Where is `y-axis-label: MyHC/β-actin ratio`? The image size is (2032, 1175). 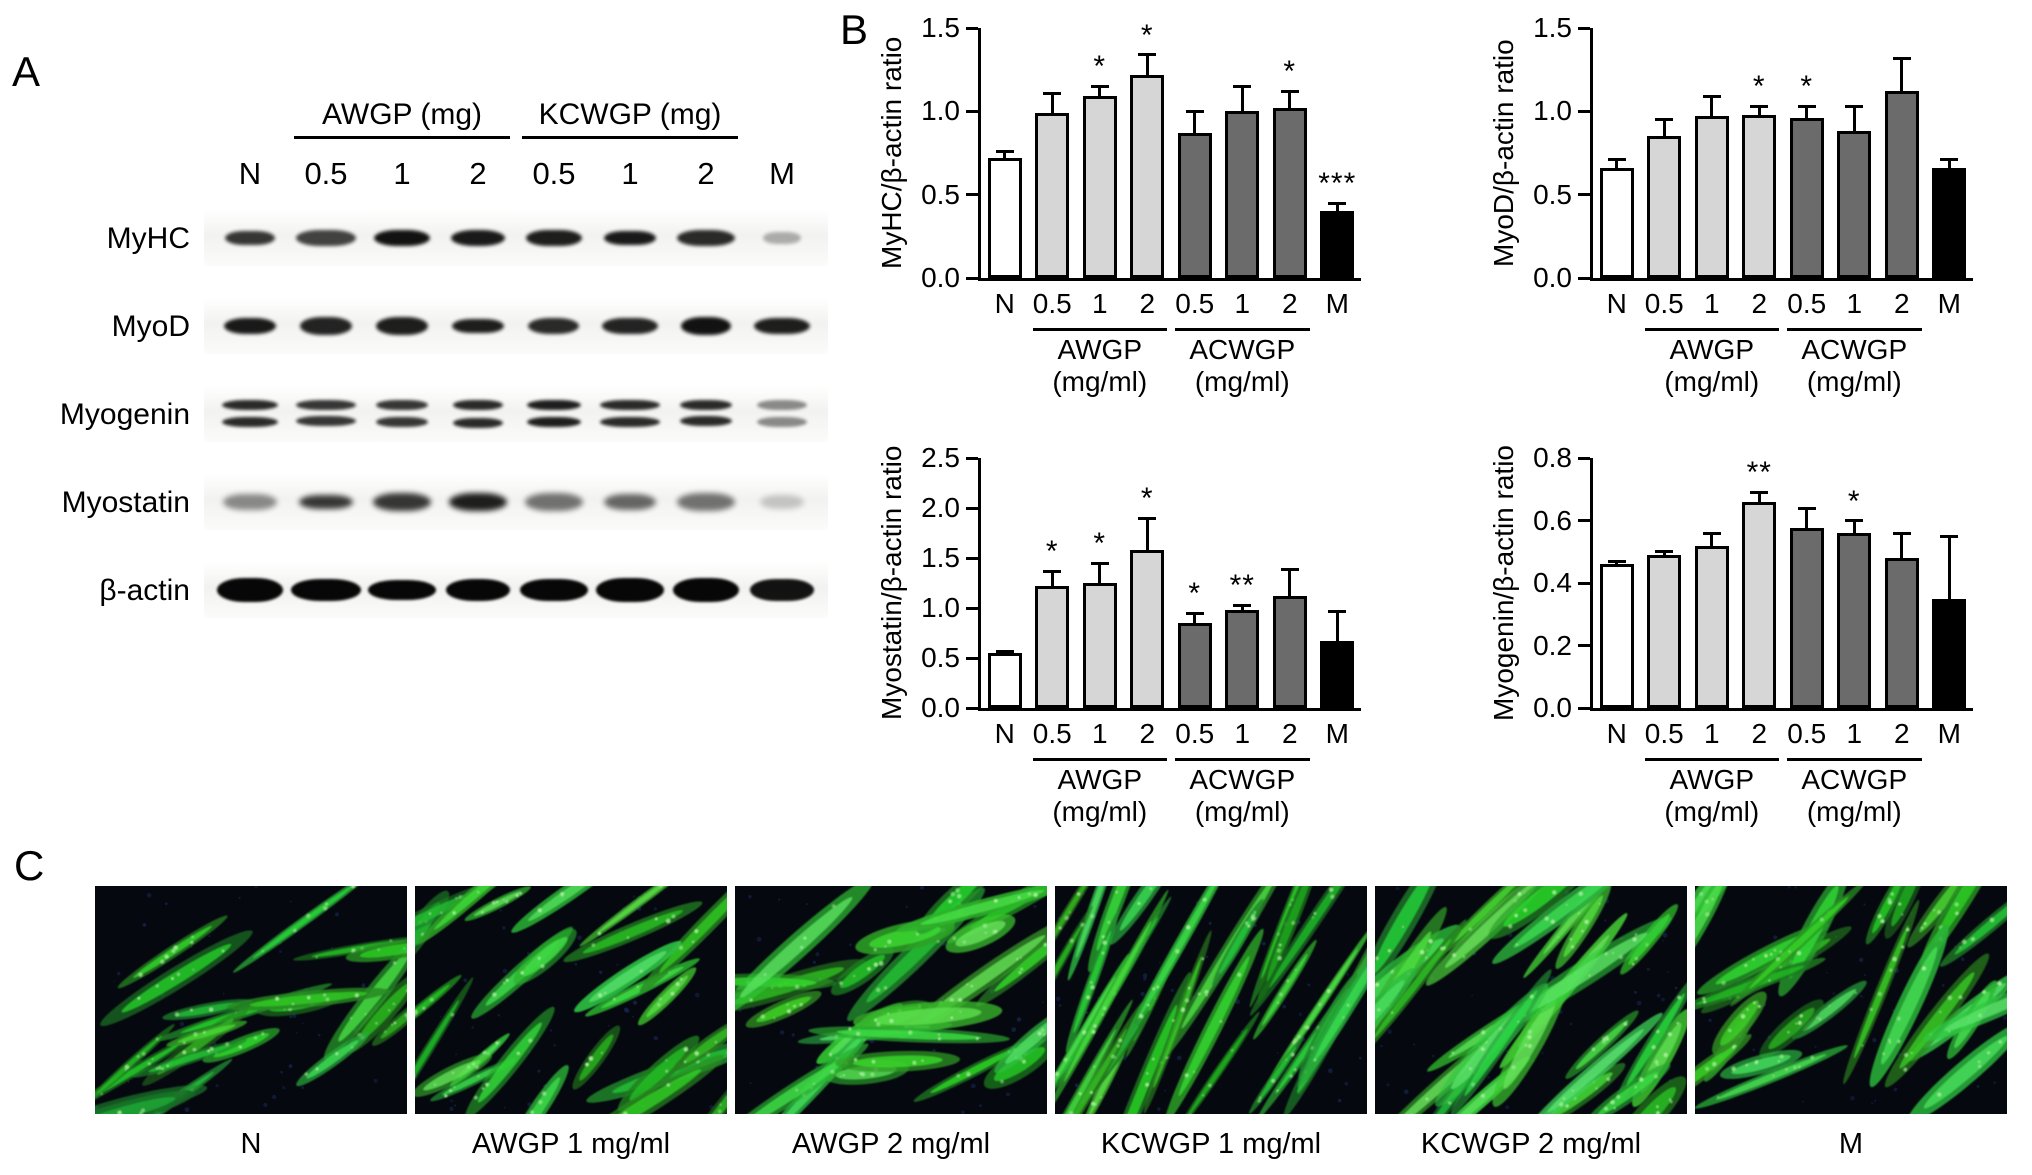
y-axis-label: MyHC/β-actin ratio is located at coordinates (891, 153).